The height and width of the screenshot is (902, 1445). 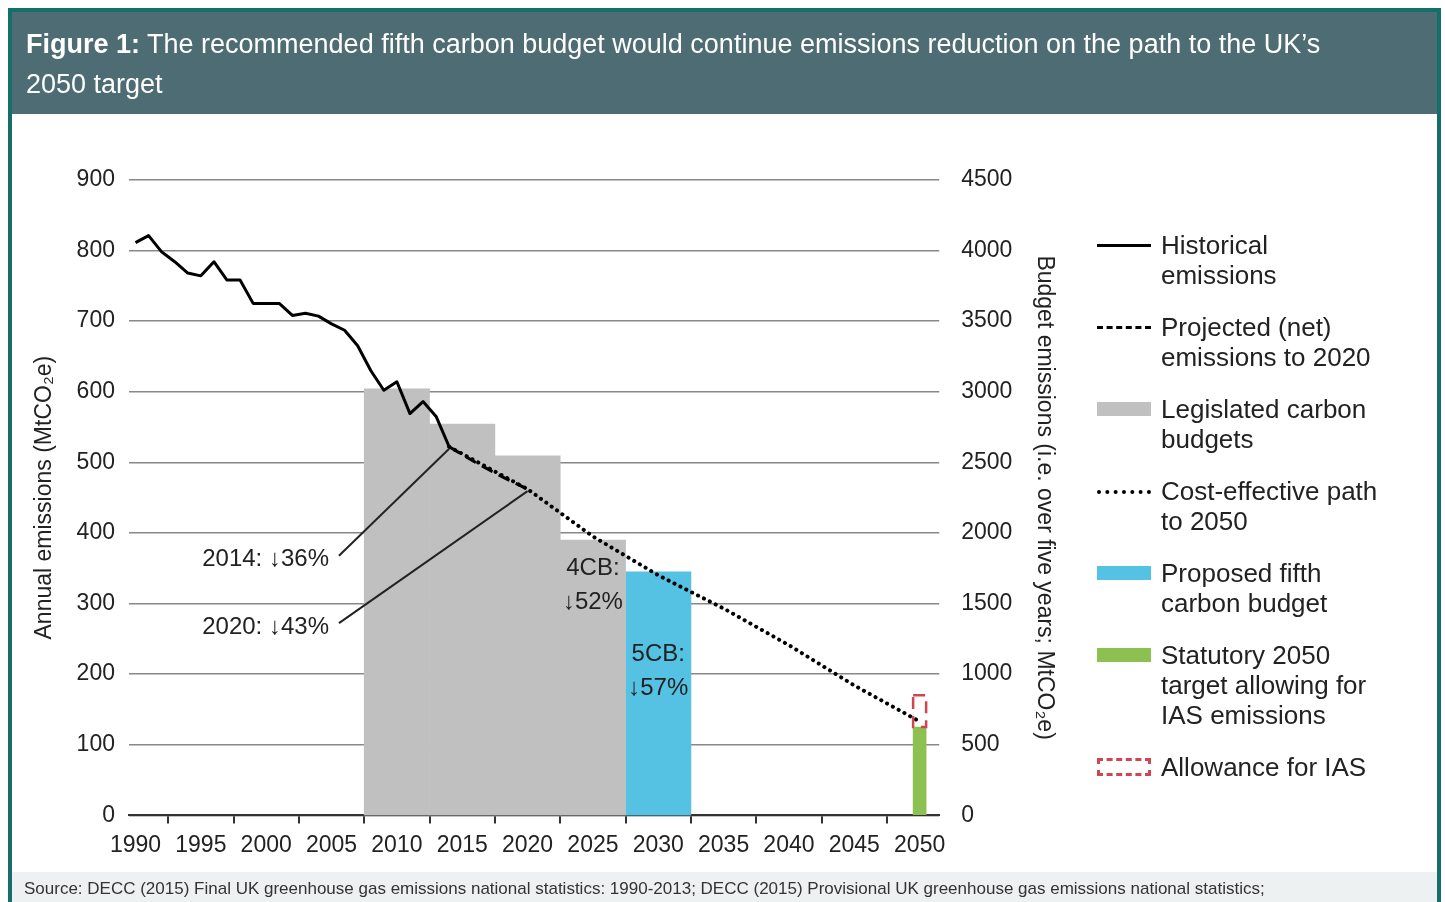 What do you see at coordinates (724, 63) in the screenshot?
I see `chart-title: Figure 1: The recommended fifth carbon budget would continue emissions reduction on the path to the UK’s 2050 target` at bounding box center [724, 63].